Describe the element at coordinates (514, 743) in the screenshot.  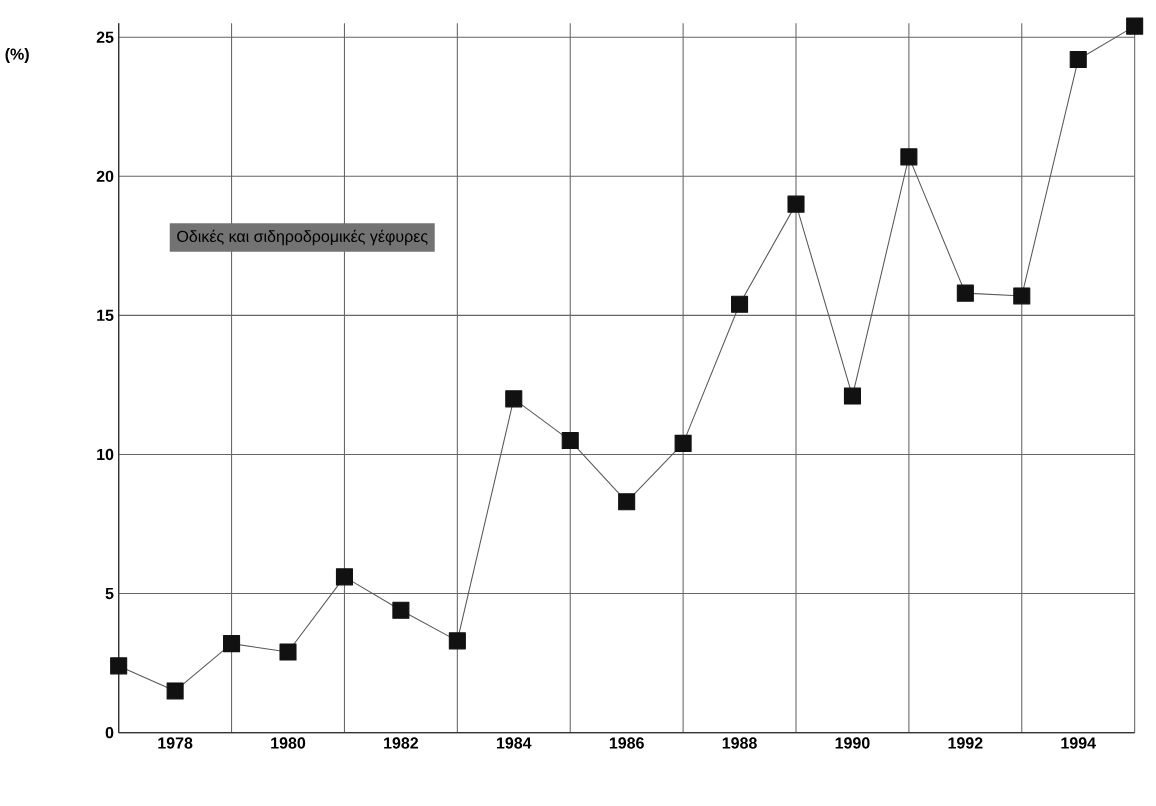
I see `x-tick-label: 1984` at that location.